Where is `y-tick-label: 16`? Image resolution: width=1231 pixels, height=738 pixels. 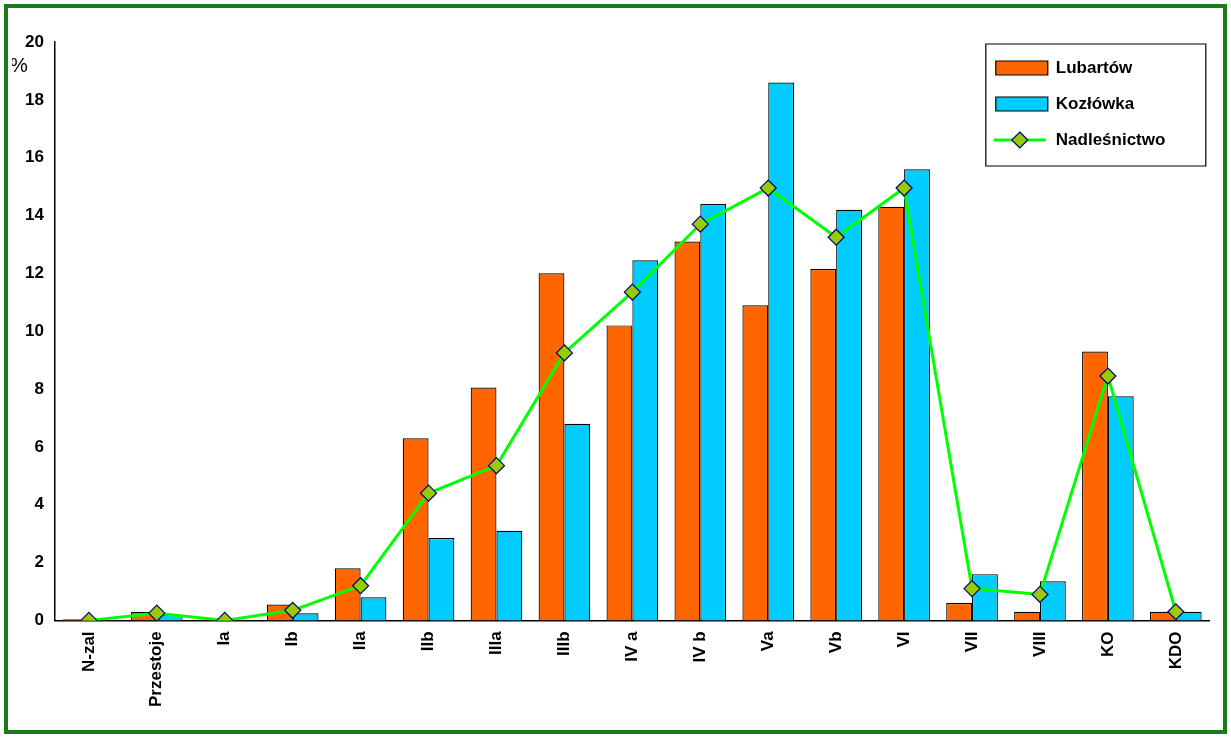 y-tick-label: 16 is located at coordinates (34, 157).